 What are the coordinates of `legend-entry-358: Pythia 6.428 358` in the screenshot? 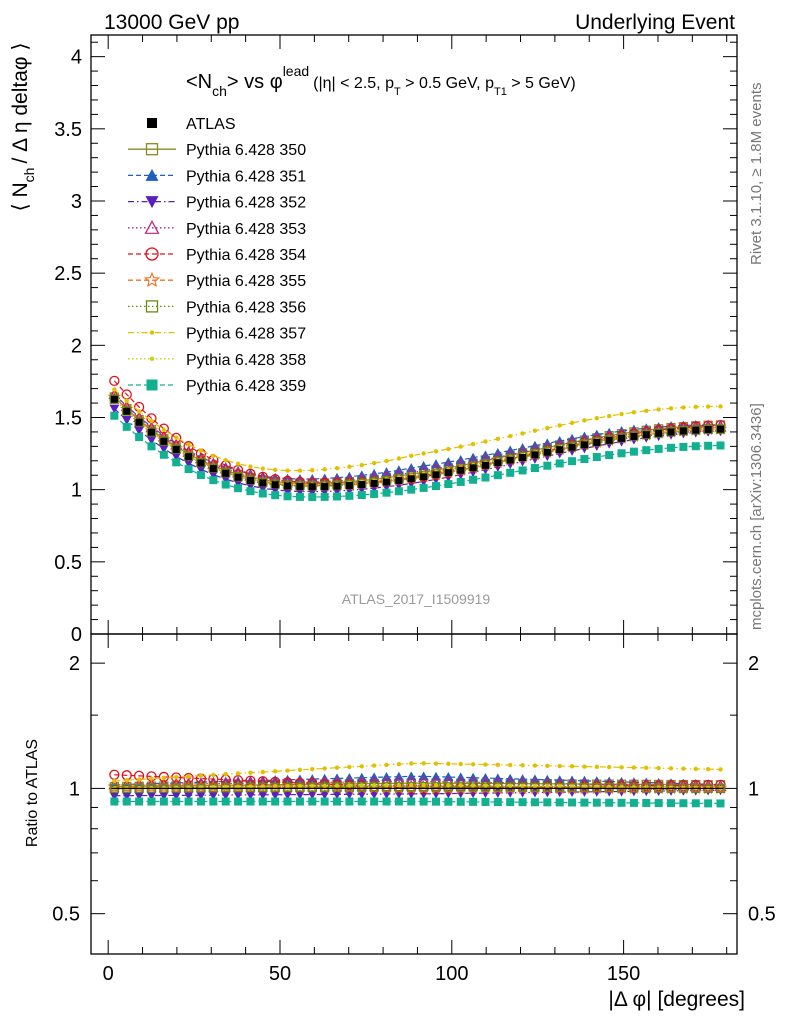 It's located at (217, 360).